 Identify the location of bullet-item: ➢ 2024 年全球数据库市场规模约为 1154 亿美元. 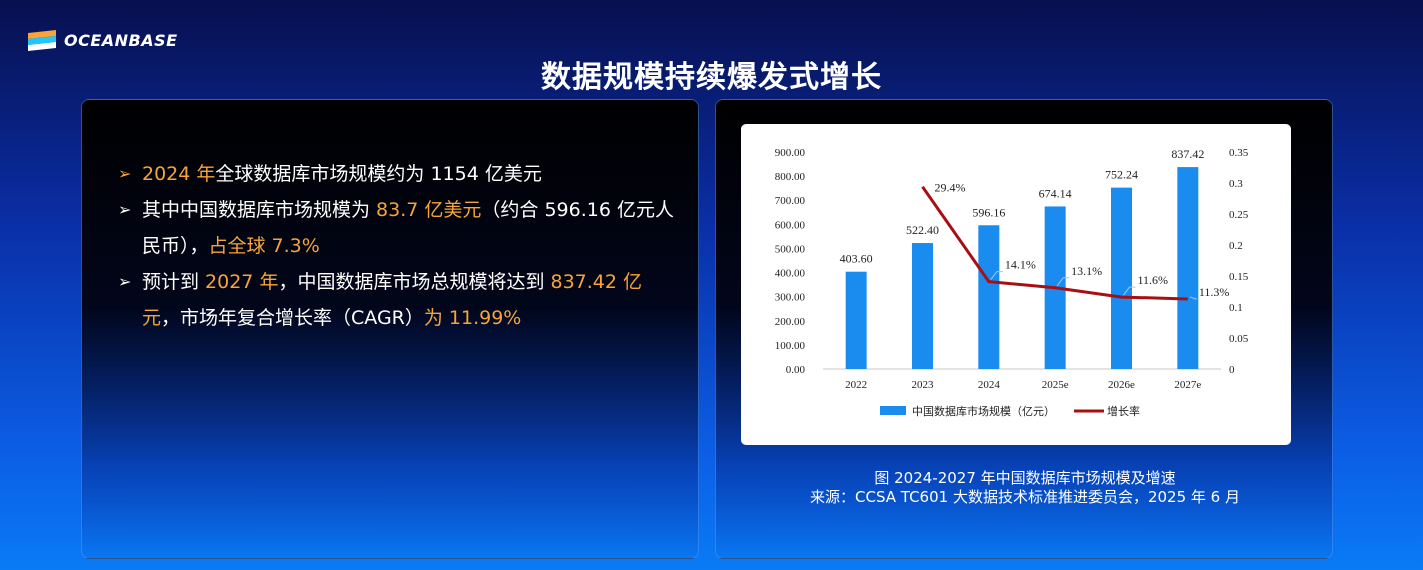
(398, 174).